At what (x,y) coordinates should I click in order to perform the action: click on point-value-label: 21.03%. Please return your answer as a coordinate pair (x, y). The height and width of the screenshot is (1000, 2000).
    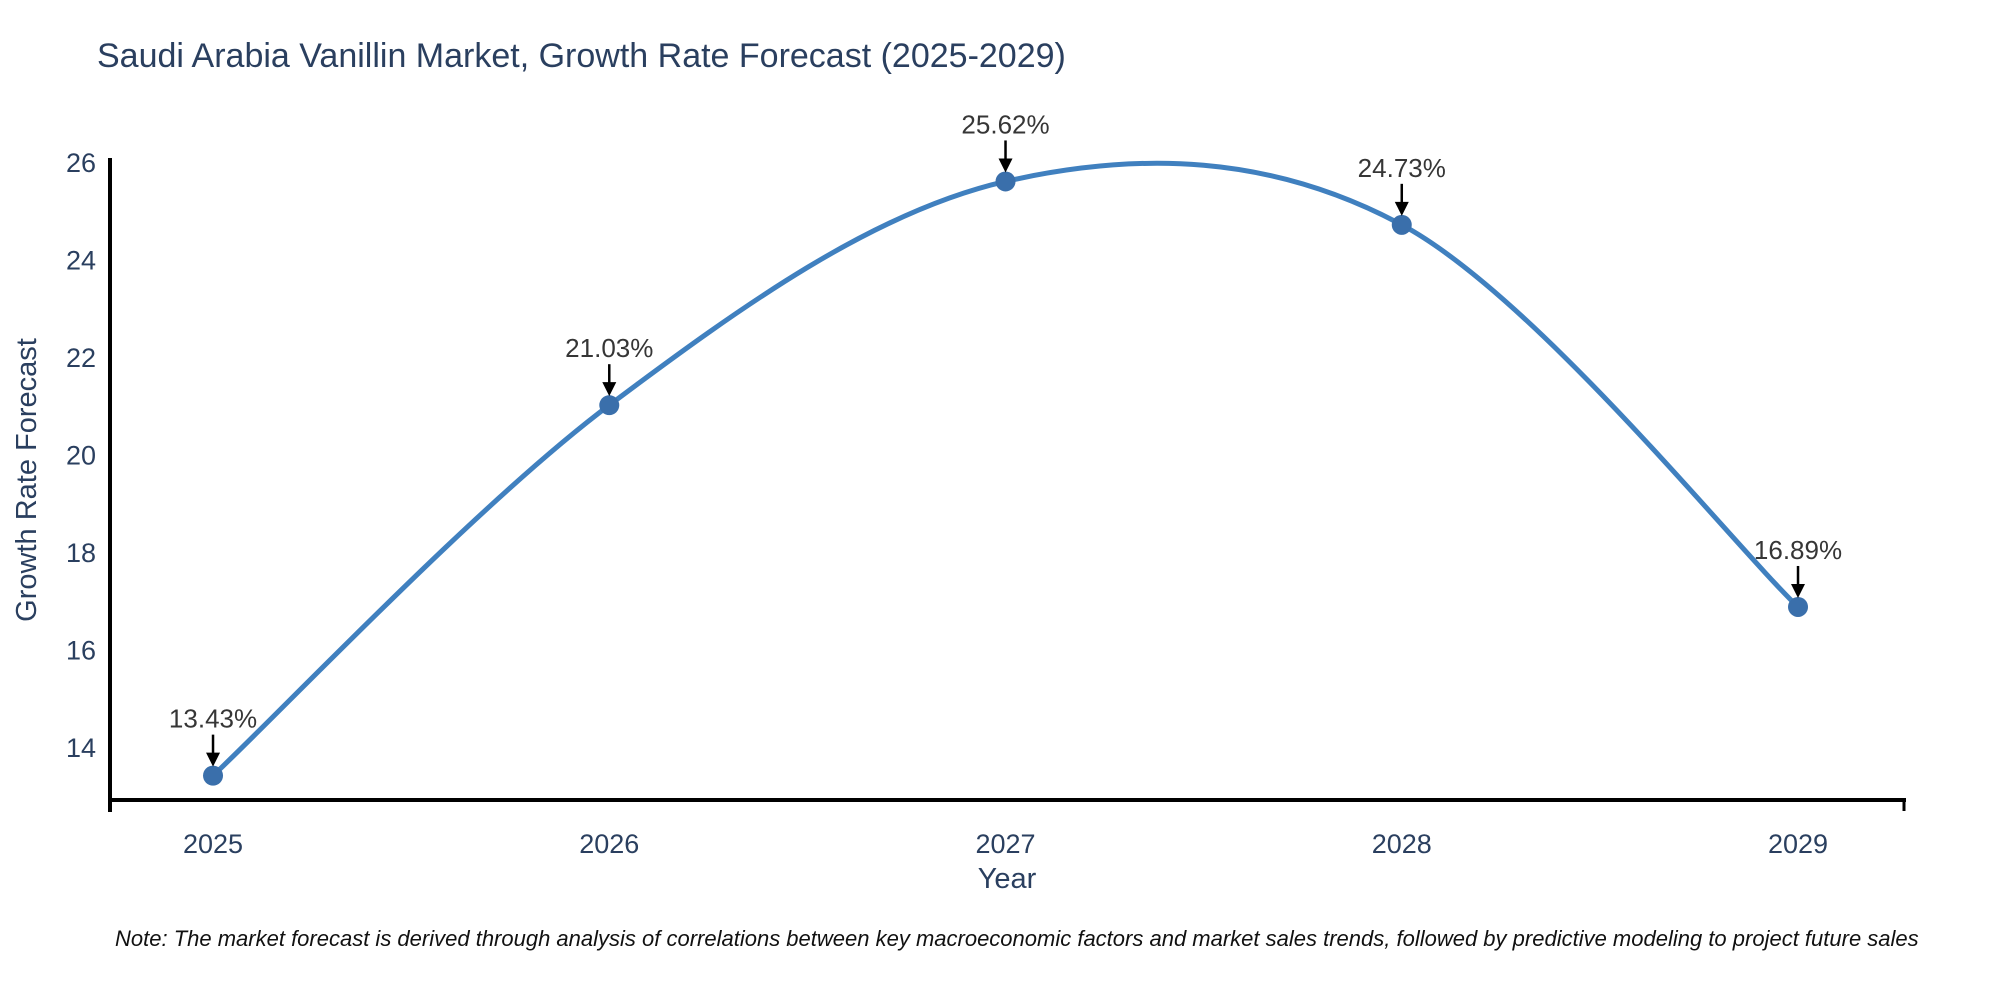
    Looking at the image, I should click on (609, 348).